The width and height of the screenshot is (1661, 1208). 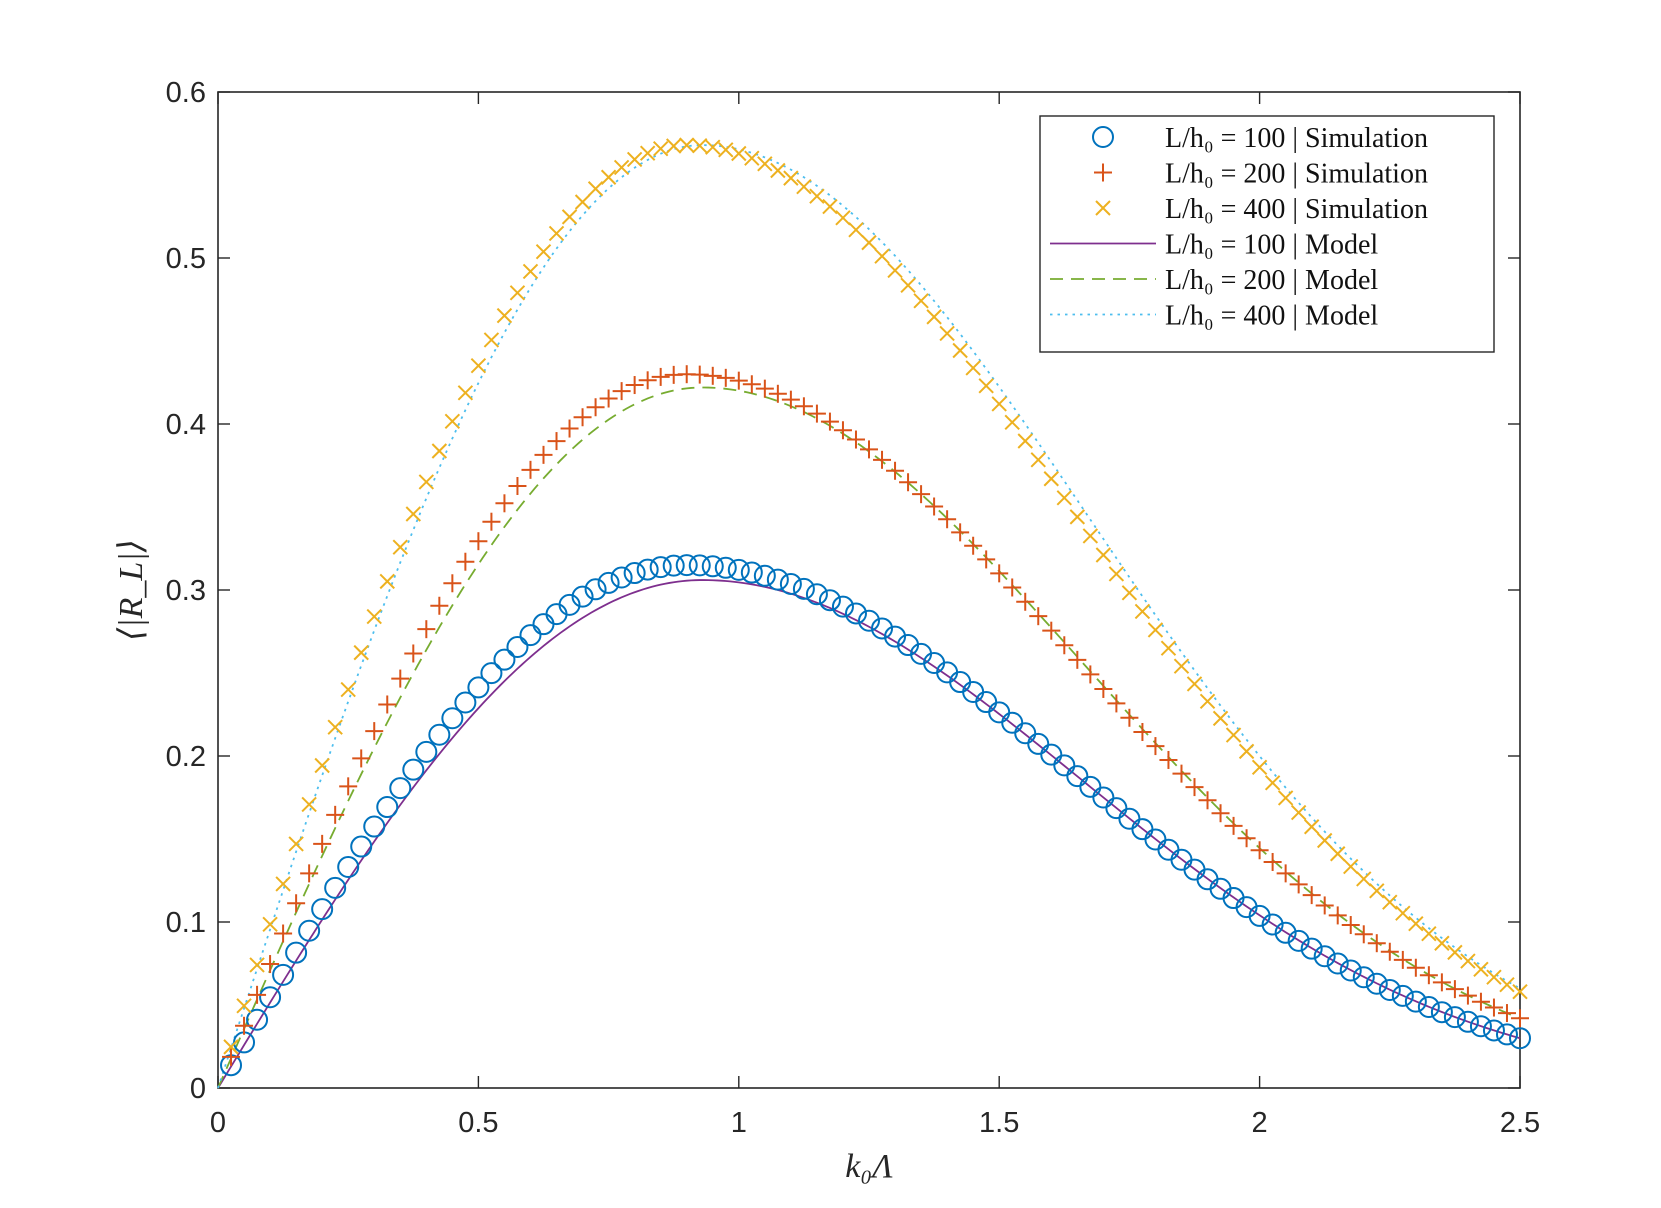 I want to click on y-tick-label: 0.4, so click(x=186, y=425).